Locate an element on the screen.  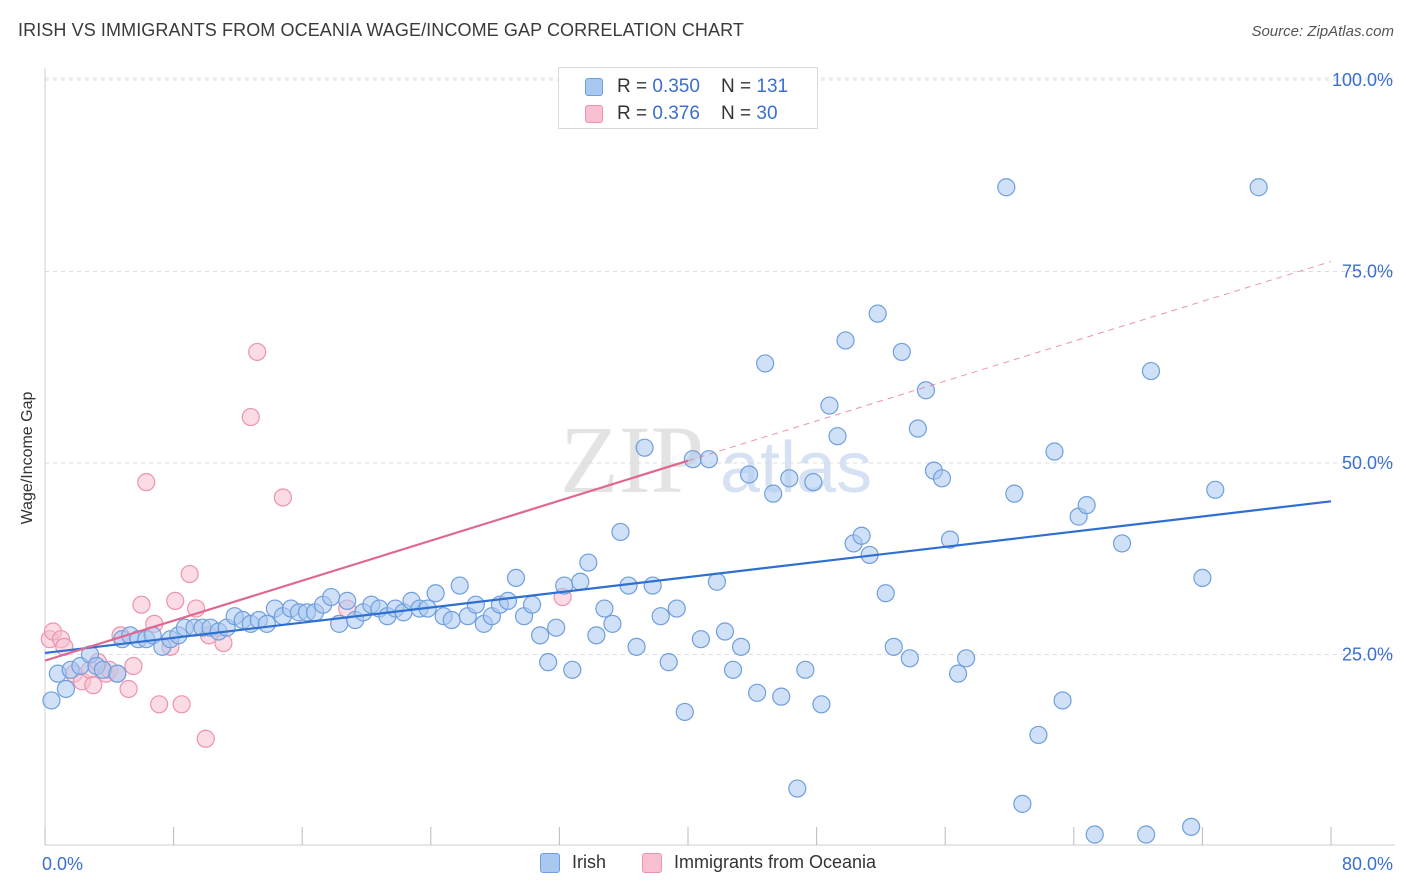
irish-legend-swatch is located at coordinates (550, 863).